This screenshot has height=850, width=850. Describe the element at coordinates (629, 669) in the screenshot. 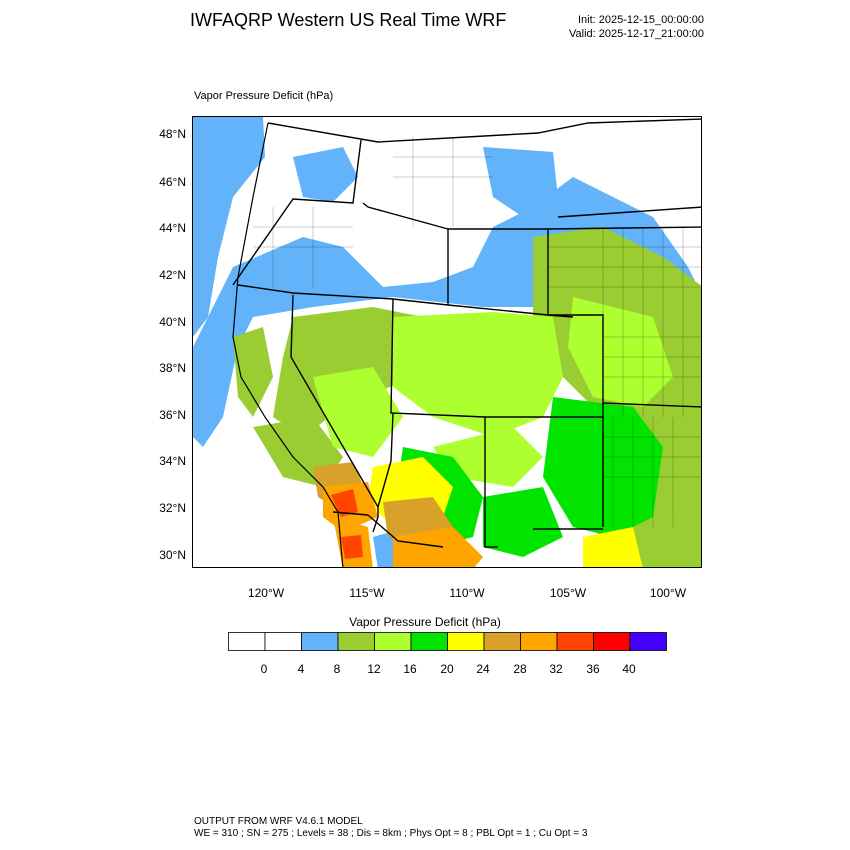

I see `colorbar-label: 40` at that location.